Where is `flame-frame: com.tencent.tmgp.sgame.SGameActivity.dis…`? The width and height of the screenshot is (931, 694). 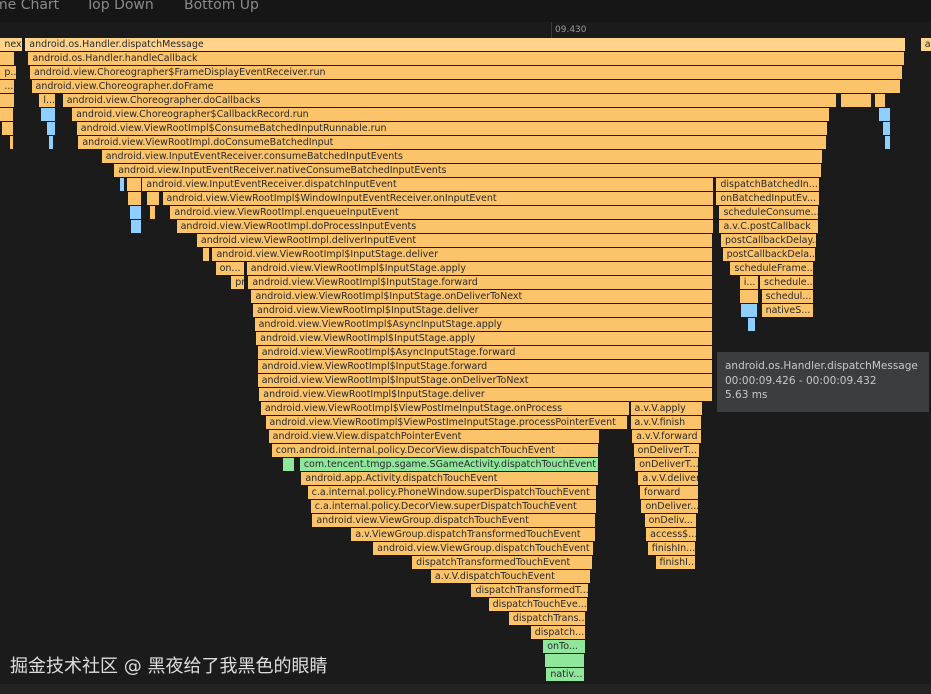 flame-frame: com.tencent.tmgp.sgame.SGameActivity.dis… is located at coordinates (448, 464).